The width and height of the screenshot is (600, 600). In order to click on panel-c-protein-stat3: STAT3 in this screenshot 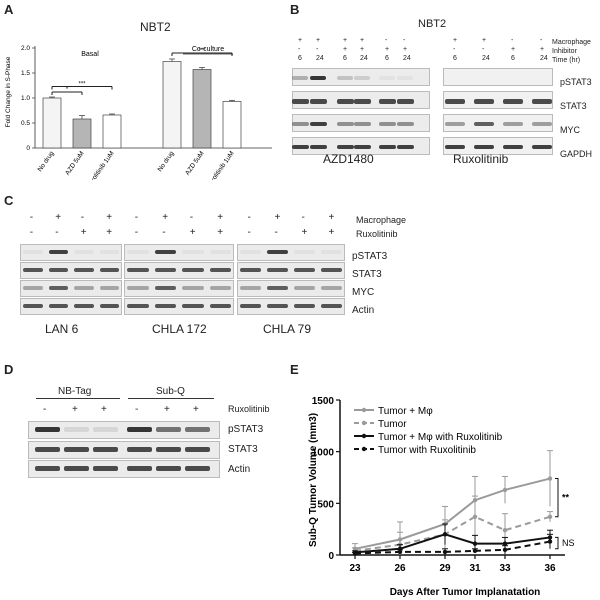, I will do `click(367, 274)`.